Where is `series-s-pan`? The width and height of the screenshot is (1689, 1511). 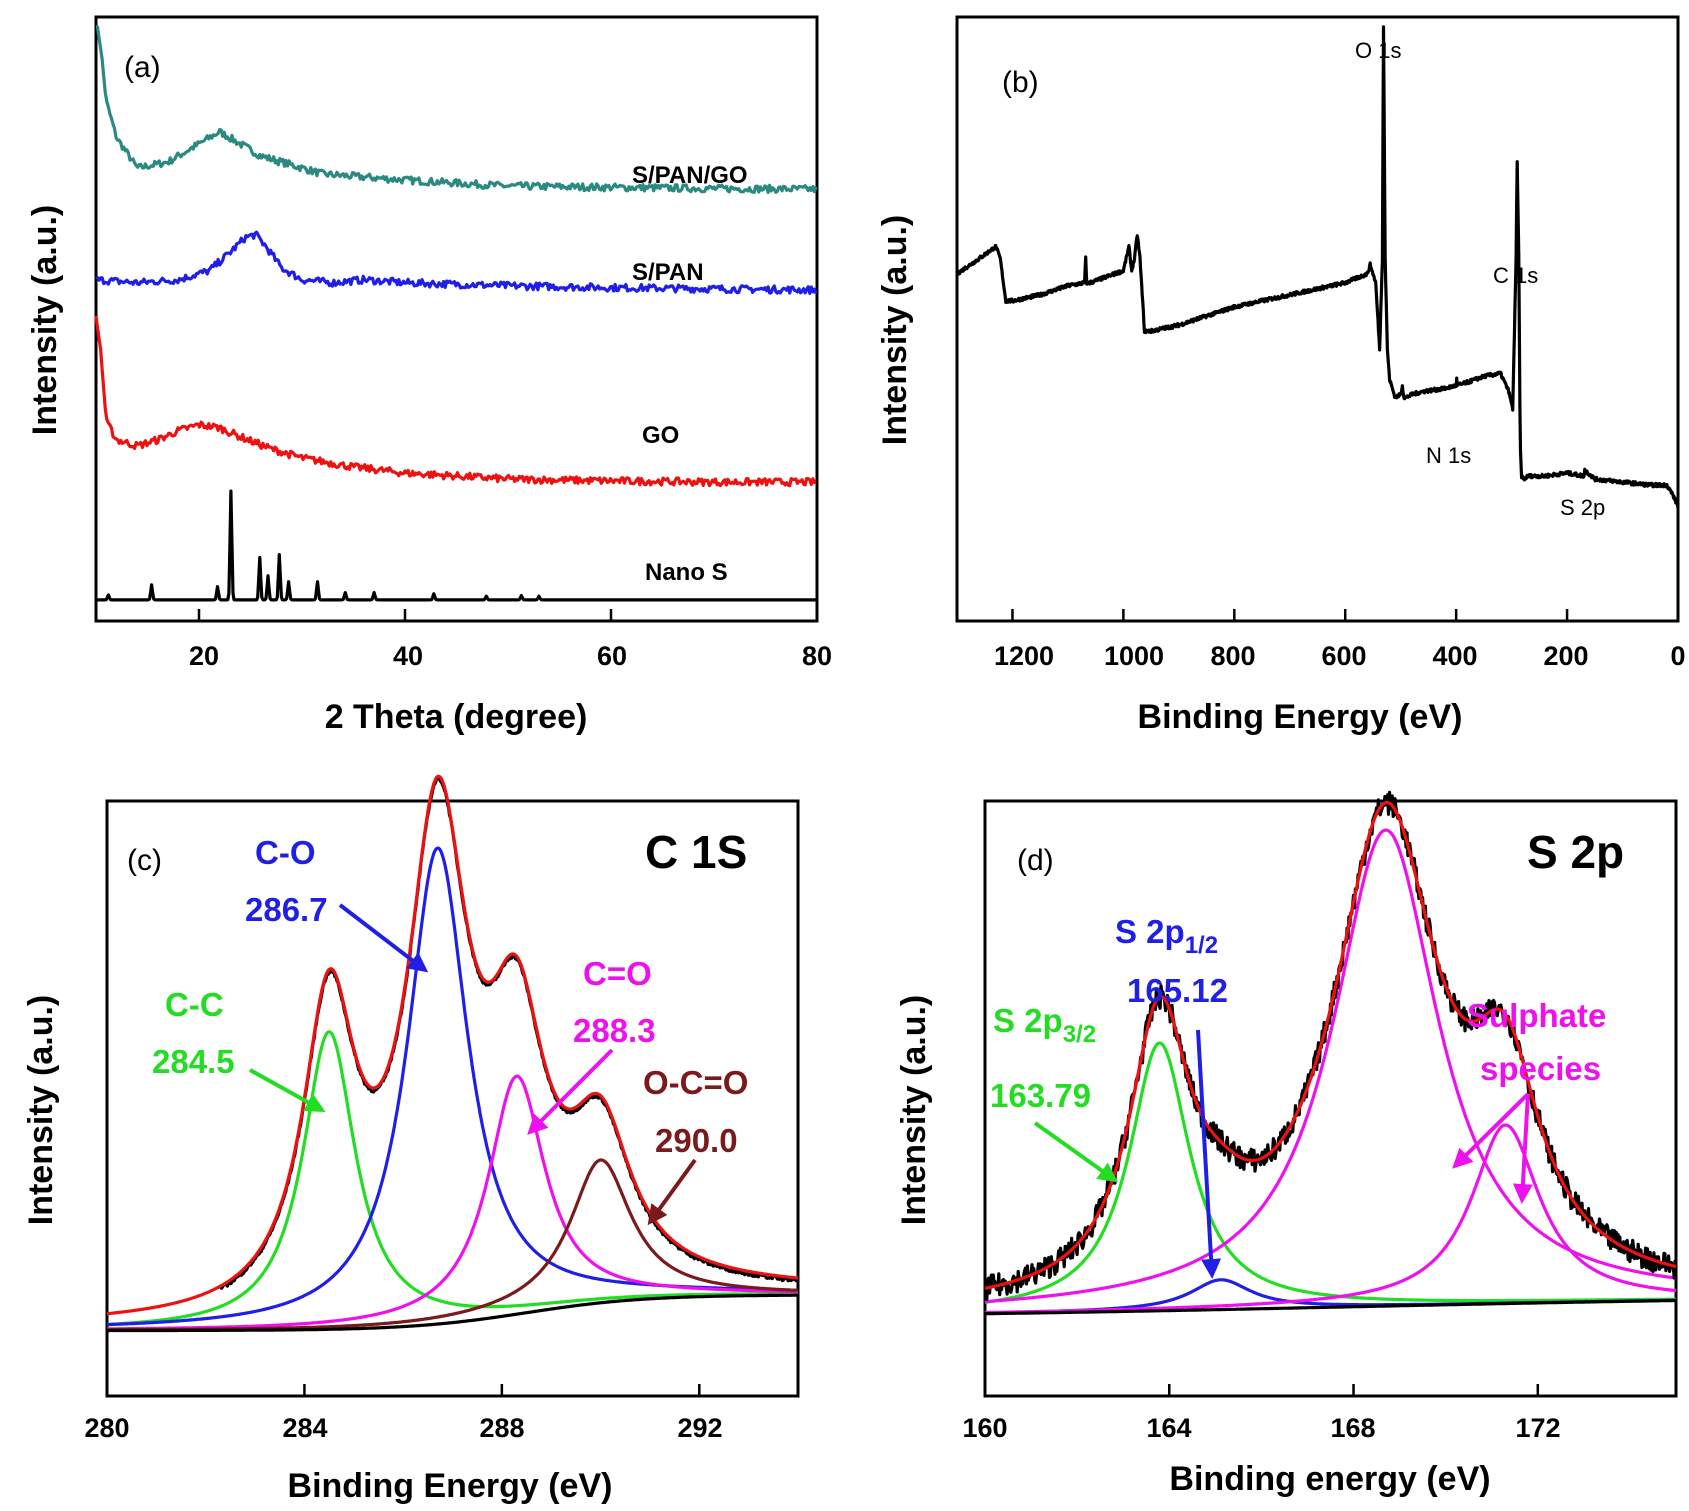
series-s-pan is located at coordinates (456, 262).